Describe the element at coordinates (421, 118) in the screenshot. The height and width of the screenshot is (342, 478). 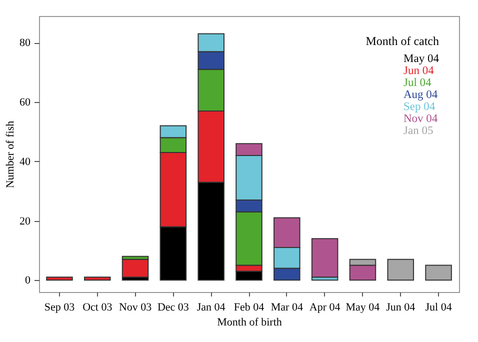
I see `text: Nov 04` at that location.